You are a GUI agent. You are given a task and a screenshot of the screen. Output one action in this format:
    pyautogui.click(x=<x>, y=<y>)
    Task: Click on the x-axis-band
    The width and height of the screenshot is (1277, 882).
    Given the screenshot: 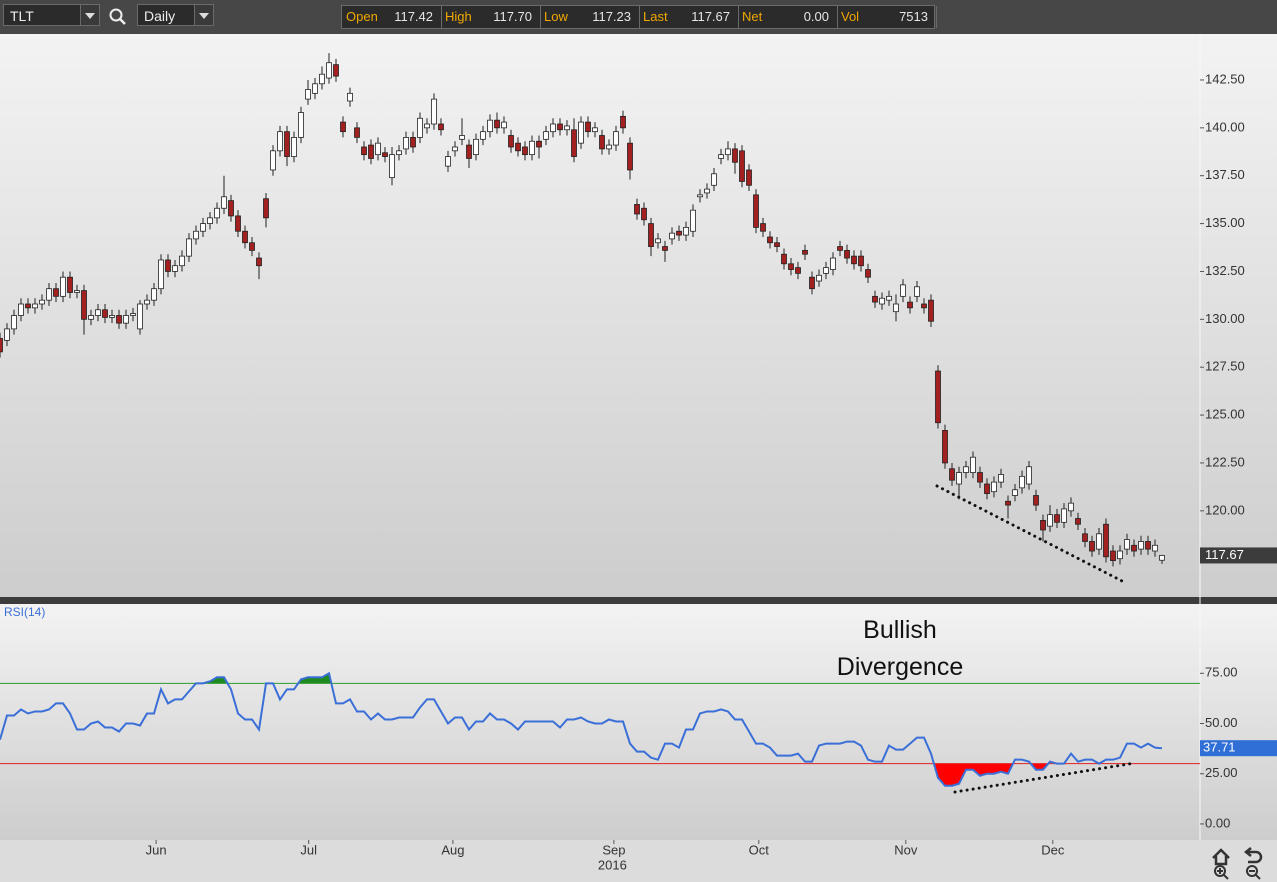 What is the action you would take?
    pyautogui.click(x=638, y=861)
    